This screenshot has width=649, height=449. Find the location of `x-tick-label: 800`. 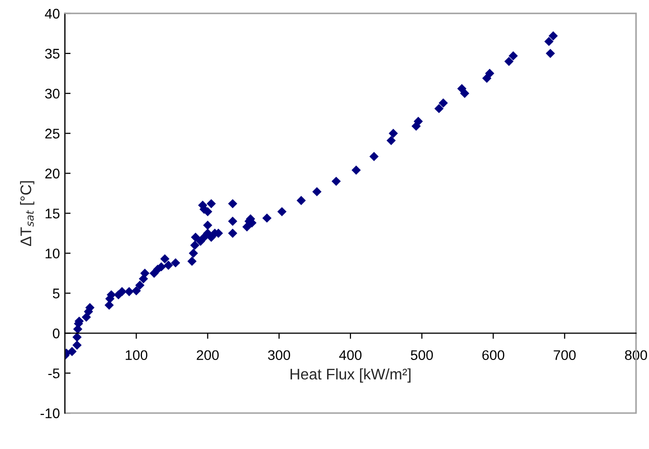

x-tick-label: 800 is located at coordinates (636, 355).